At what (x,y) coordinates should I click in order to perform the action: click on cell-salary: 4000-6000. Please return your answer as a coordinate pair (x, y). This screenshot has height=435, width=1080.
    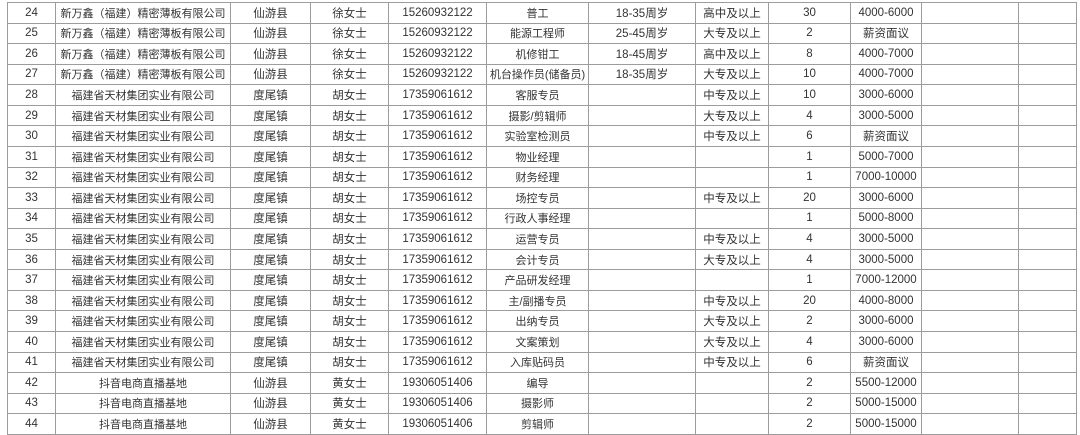
    Looking at the image, I should click on (886, 13).